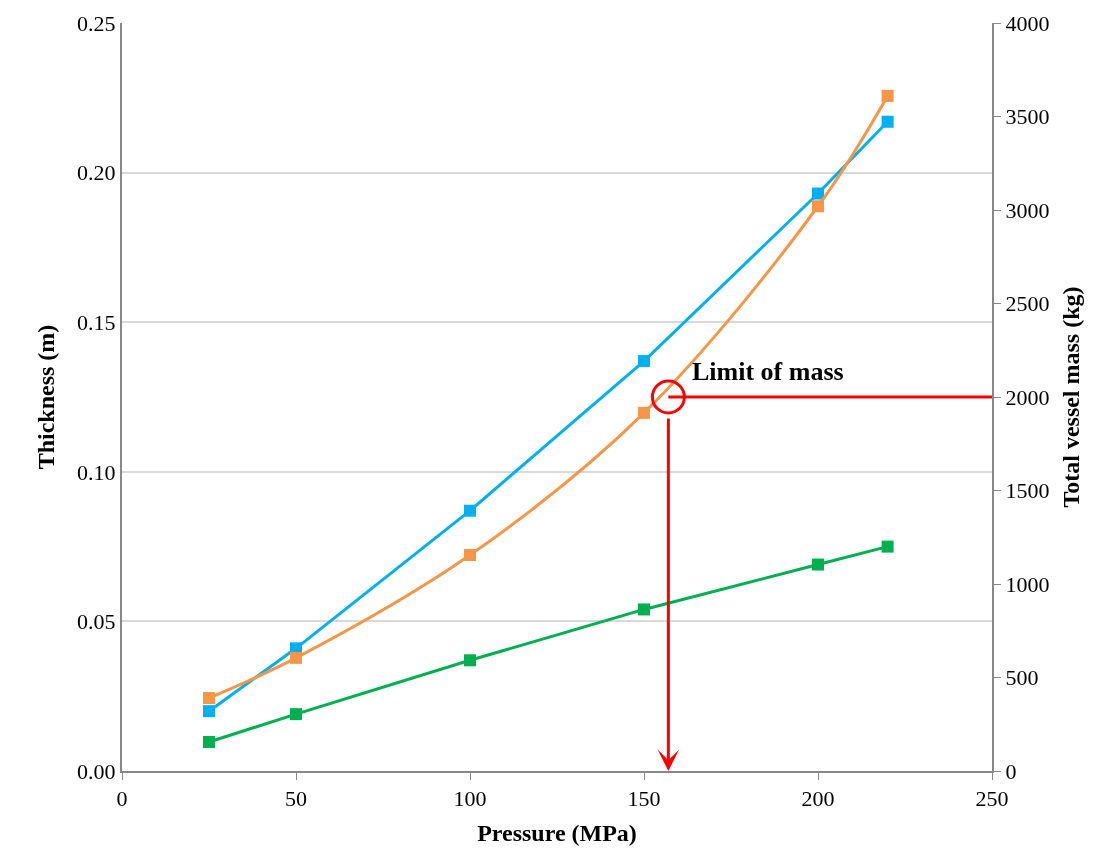  I want to click on y-tick-label: 0.20, so click(96, 173).